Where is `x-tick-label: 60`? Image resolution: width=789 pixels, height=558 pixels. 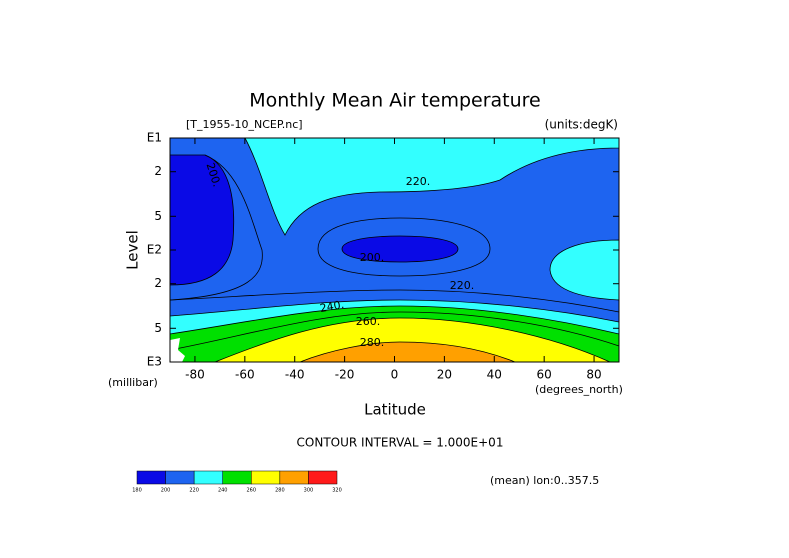 x-tick-label: 60 is located at coordinates (544, 375).